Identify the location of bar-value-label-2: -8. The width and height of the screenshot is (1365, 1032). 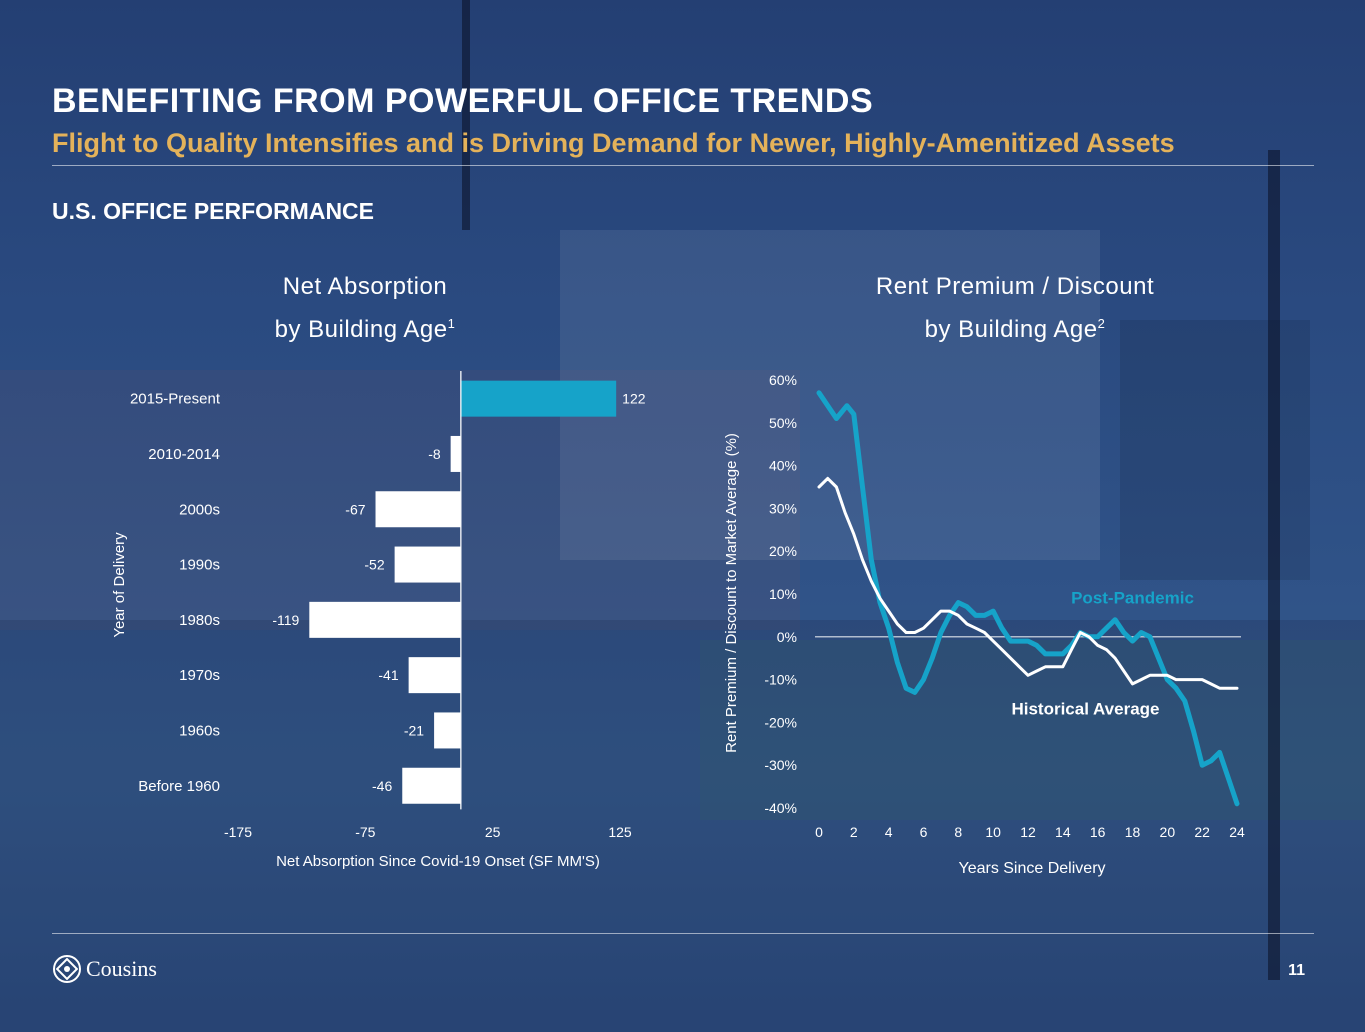
(434, 454).